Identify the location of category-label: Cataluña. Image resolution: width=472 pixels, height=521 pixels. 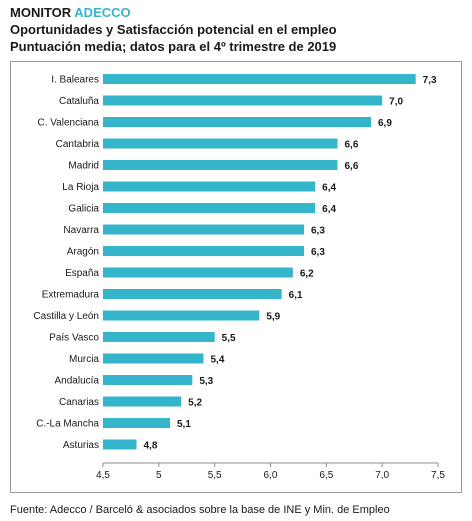
(79, 101).